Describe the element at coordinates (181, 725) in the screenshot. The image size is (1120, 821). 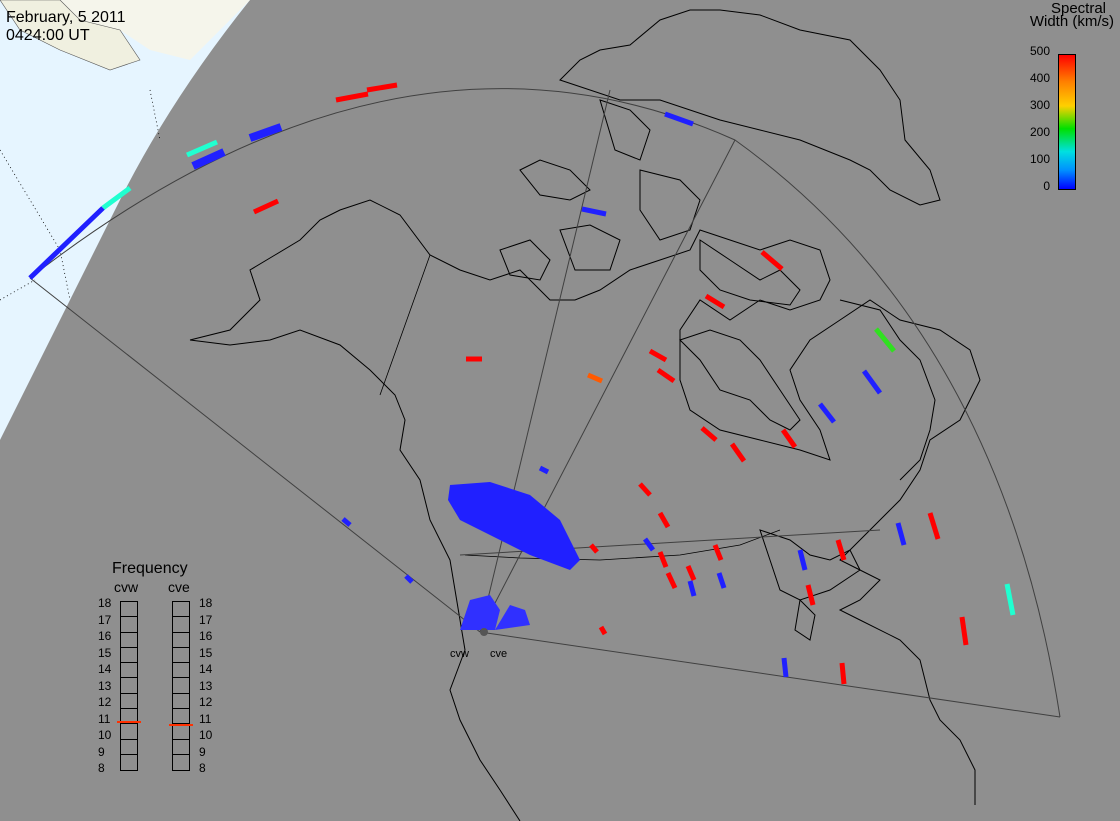
I see `frequency-marker-cve` at that location.